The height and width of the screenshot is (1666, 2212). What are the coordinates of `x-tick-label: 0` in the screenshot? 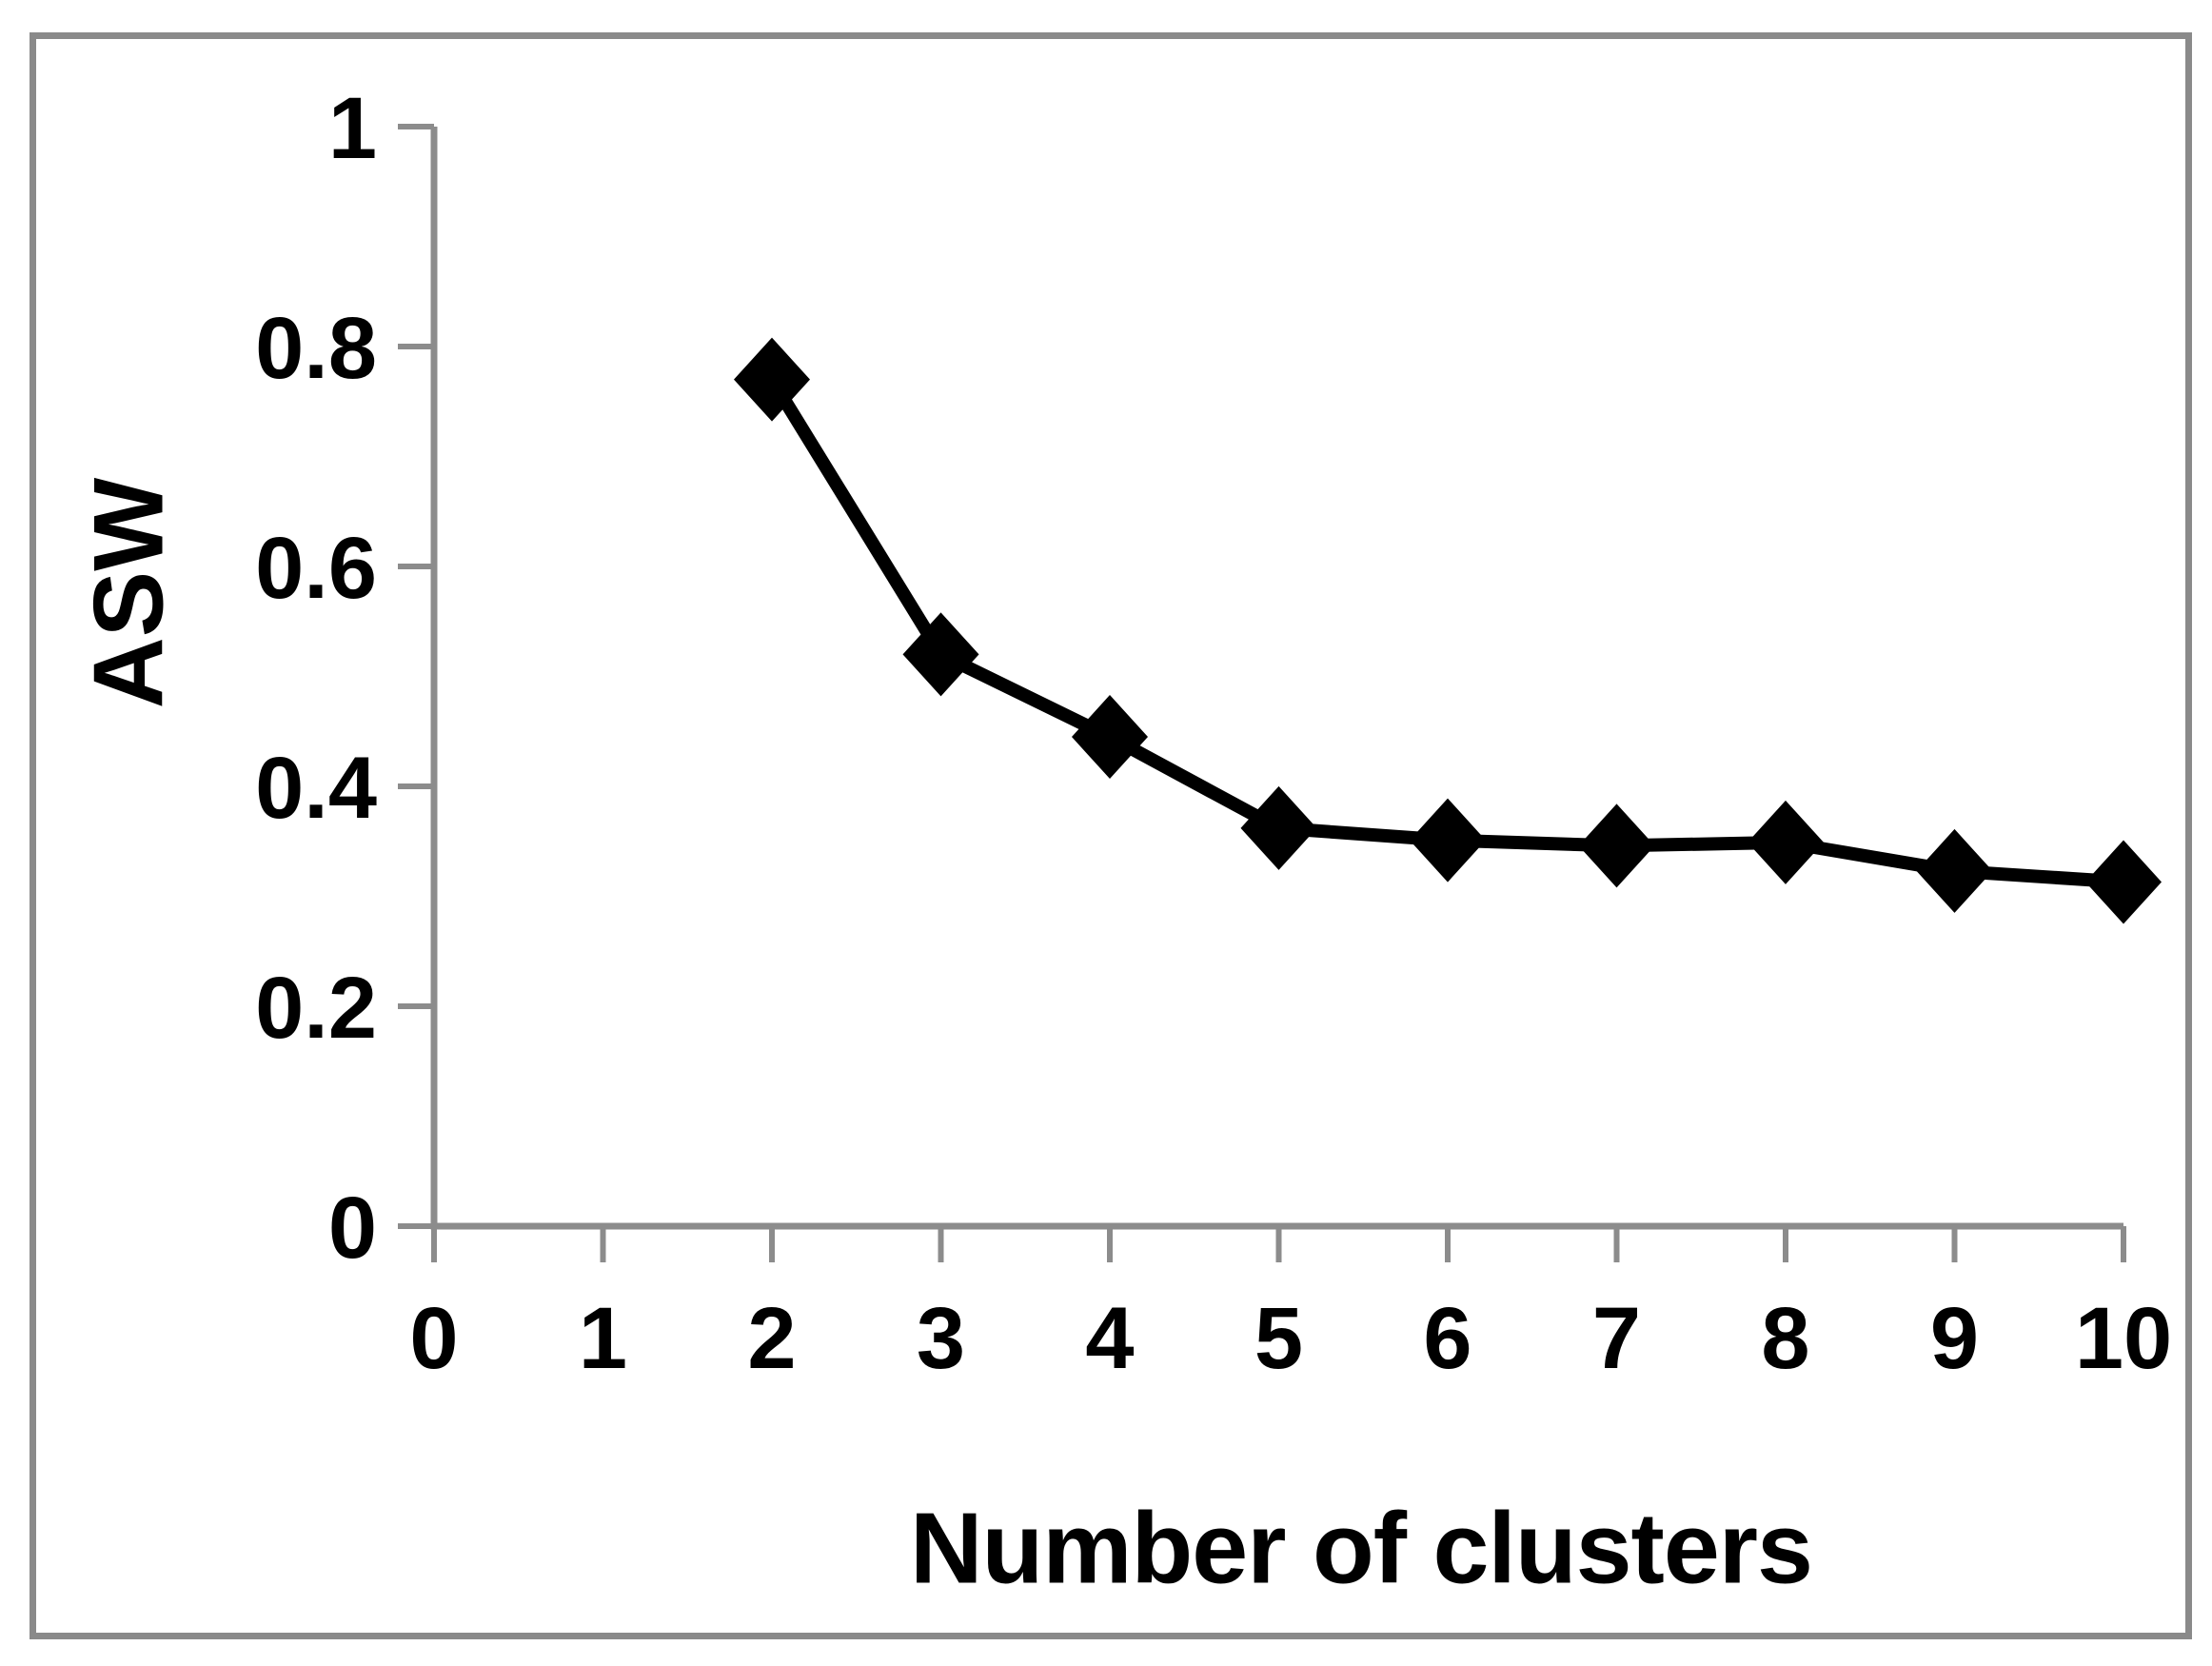 It's located at (433, 1338).